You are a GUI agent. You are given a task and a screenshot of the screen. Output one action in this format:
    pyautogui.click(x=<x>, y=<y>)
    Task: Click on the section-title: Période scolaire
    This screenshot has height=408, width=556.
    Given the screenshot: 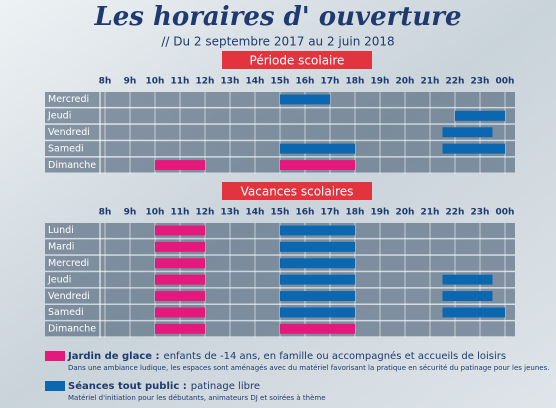 What is the action you would take?
    pyautogui.click(x=297, y=61)
    